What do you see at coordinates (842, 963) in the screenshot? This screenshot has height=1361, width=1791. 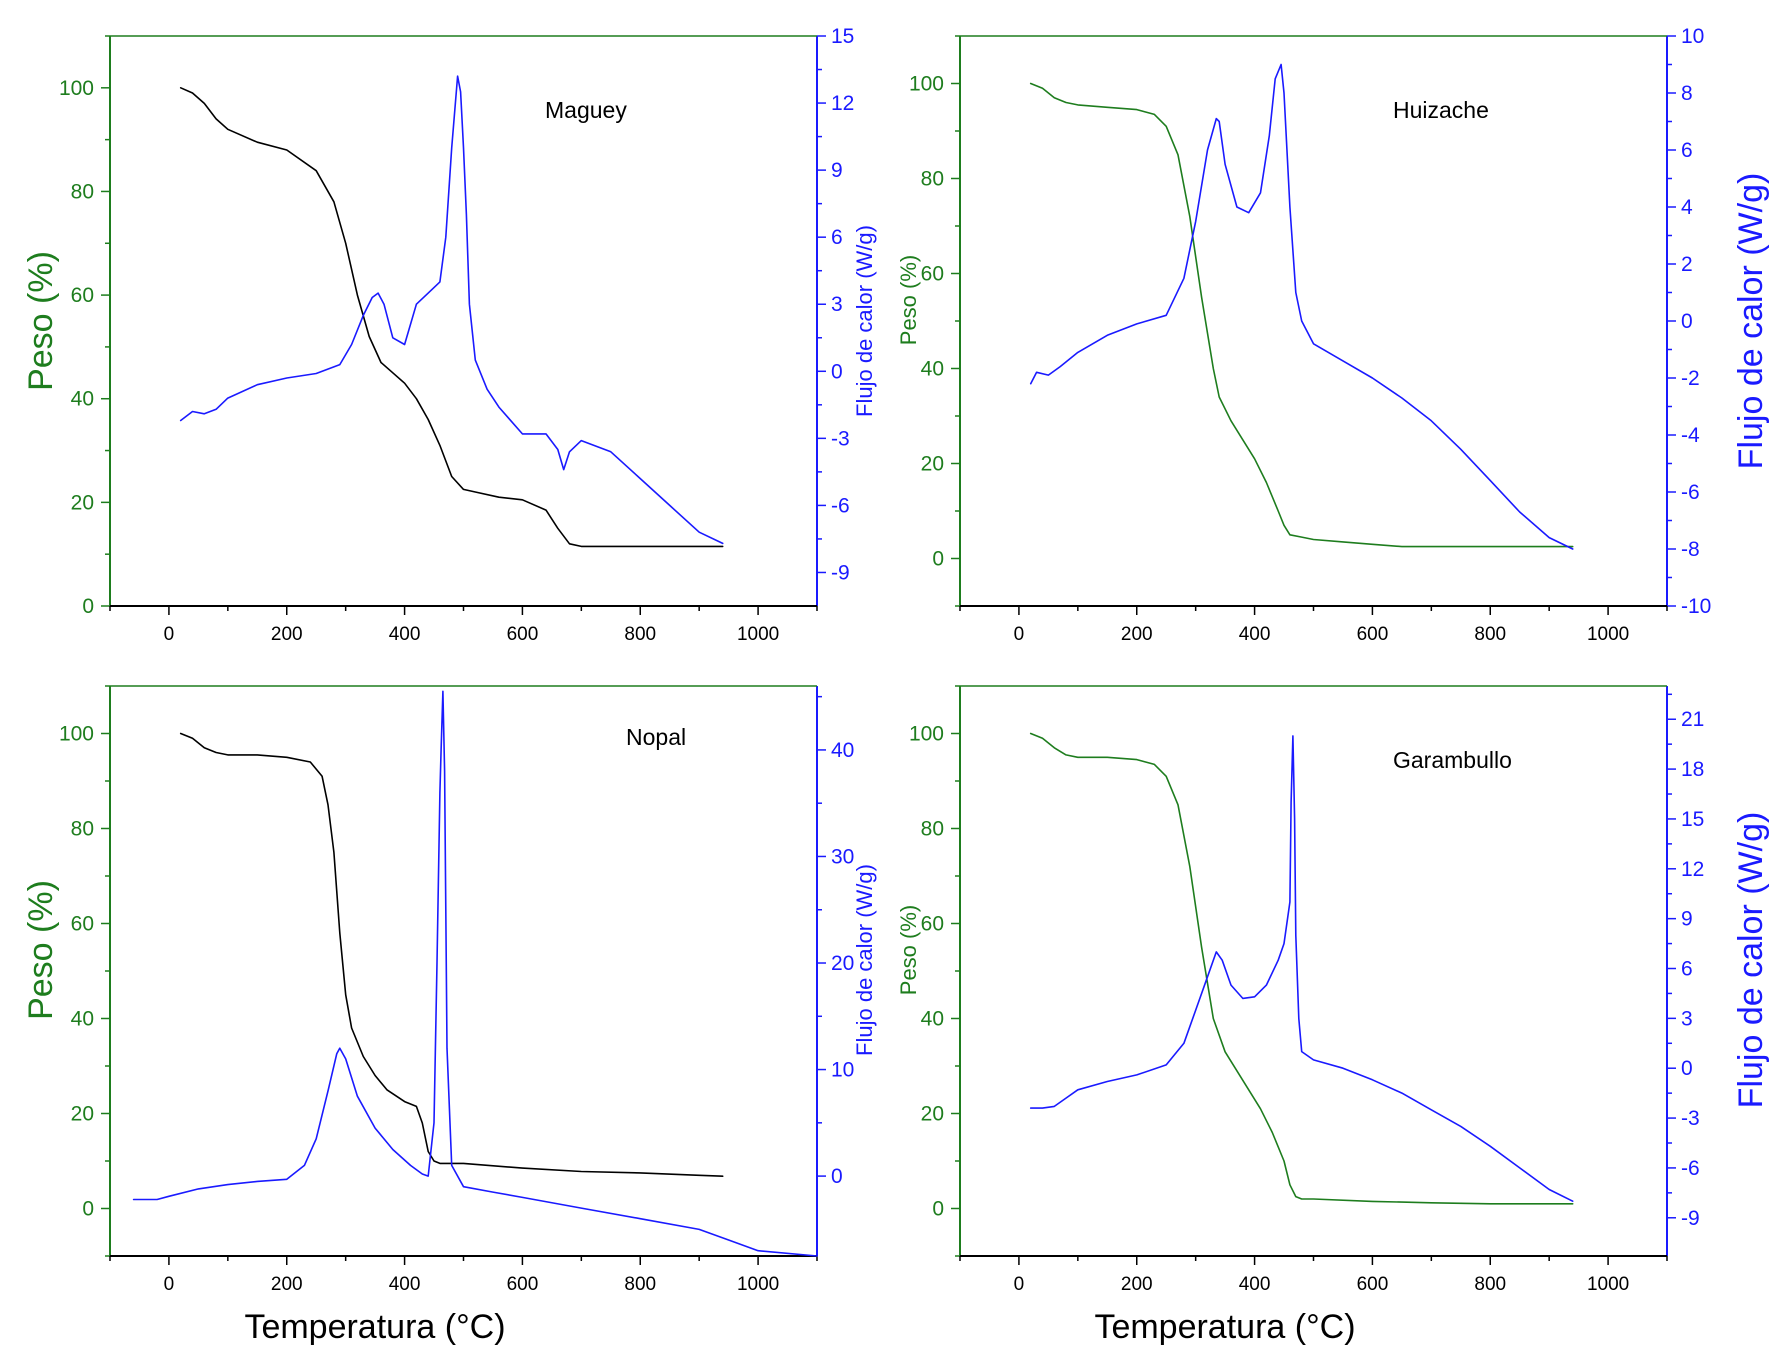 I see `y-right-tick-label: 20` at bounding box center [842, 963].